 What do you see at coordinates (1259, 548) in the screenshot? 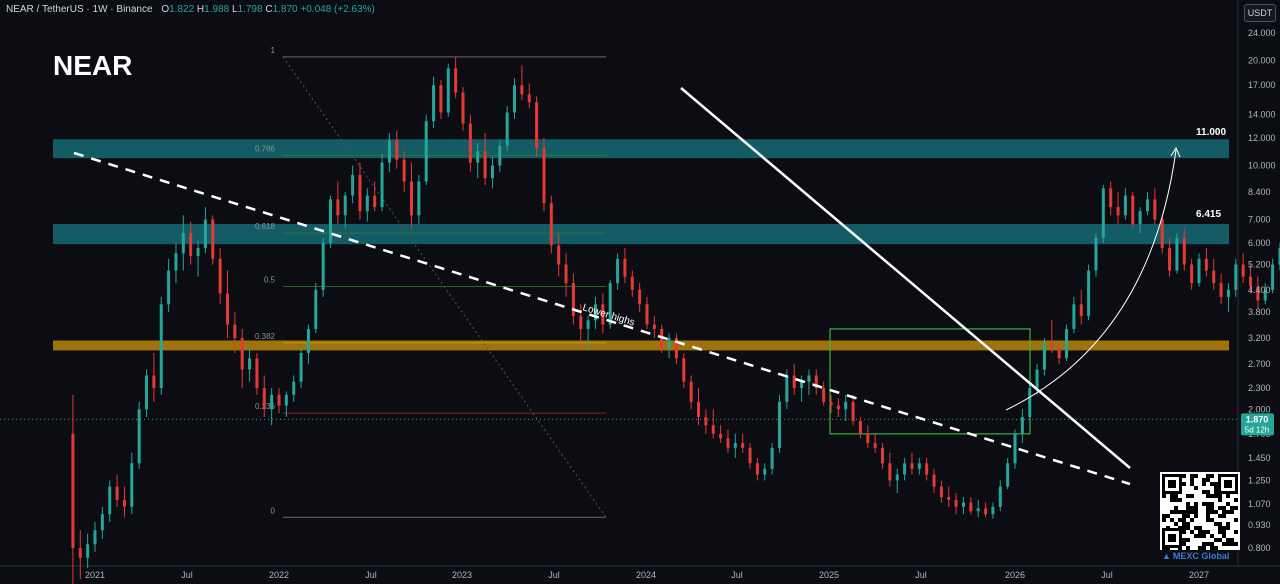
I see `y-tick-label: 0.800` at bounding box center [1259, 548].